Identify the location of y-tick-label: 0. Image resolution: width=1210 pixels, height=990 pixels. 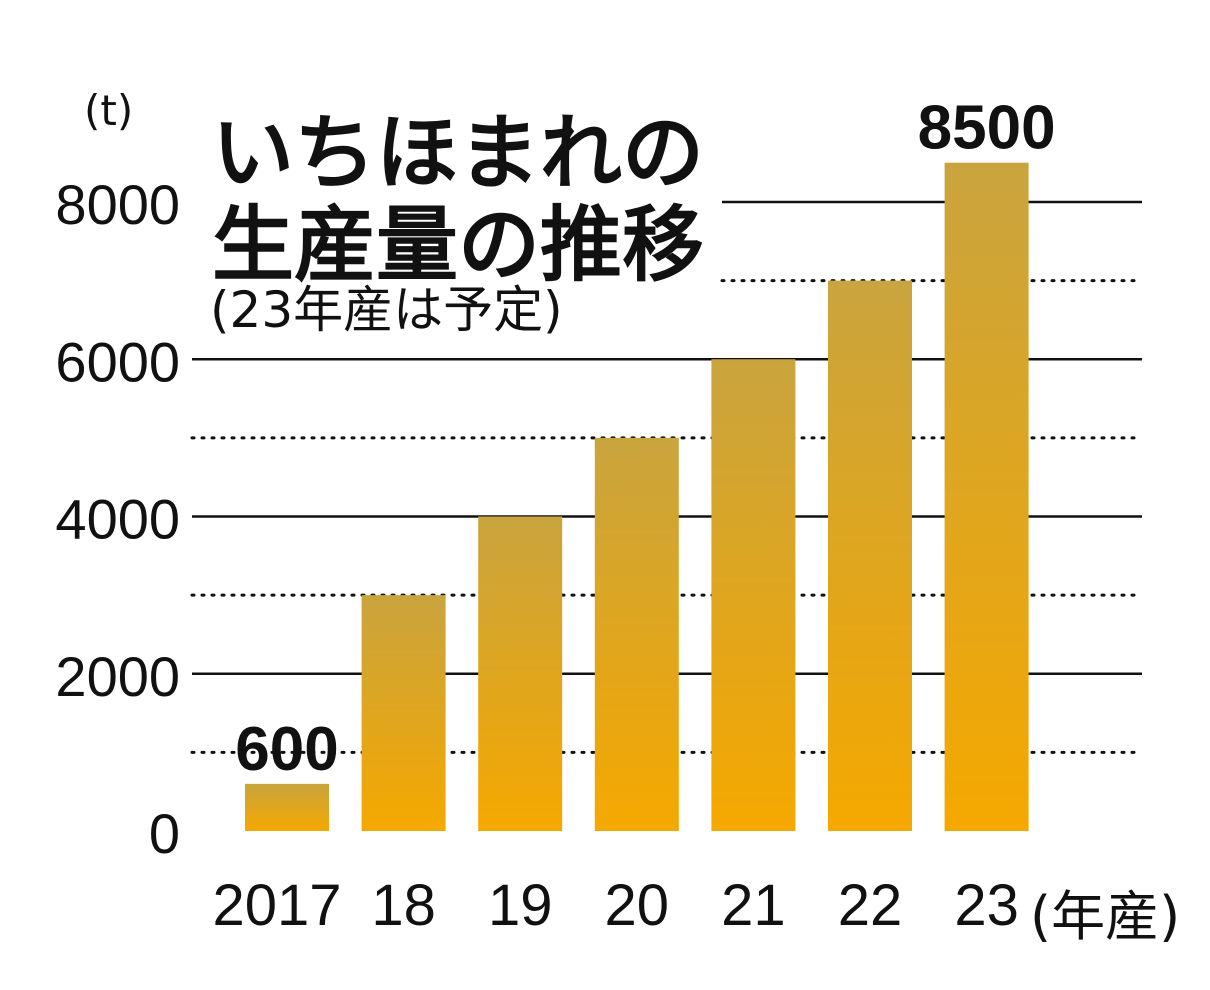
(164, 833).